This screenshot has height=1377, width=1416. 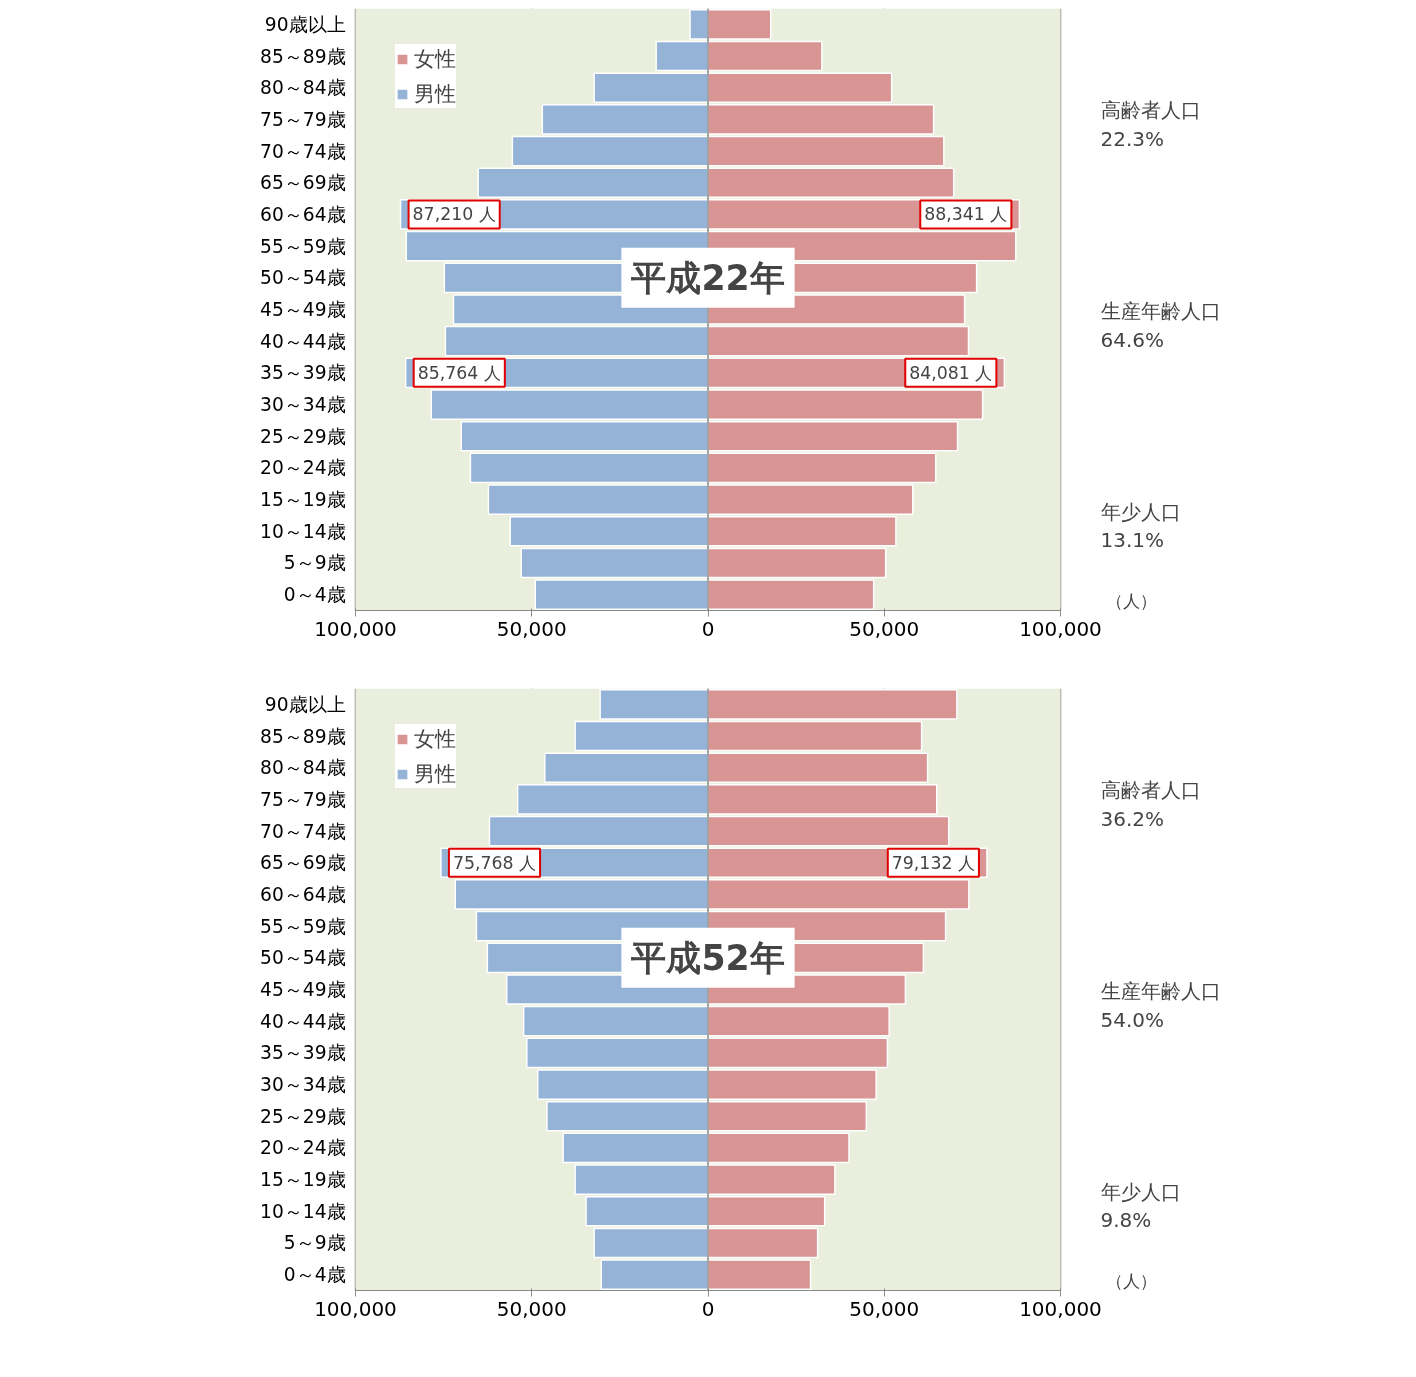 What do you see at coordinates (966, 214) in the screenshot?
I see `annotation: 88,341 人` at bounding box center [966, 214].